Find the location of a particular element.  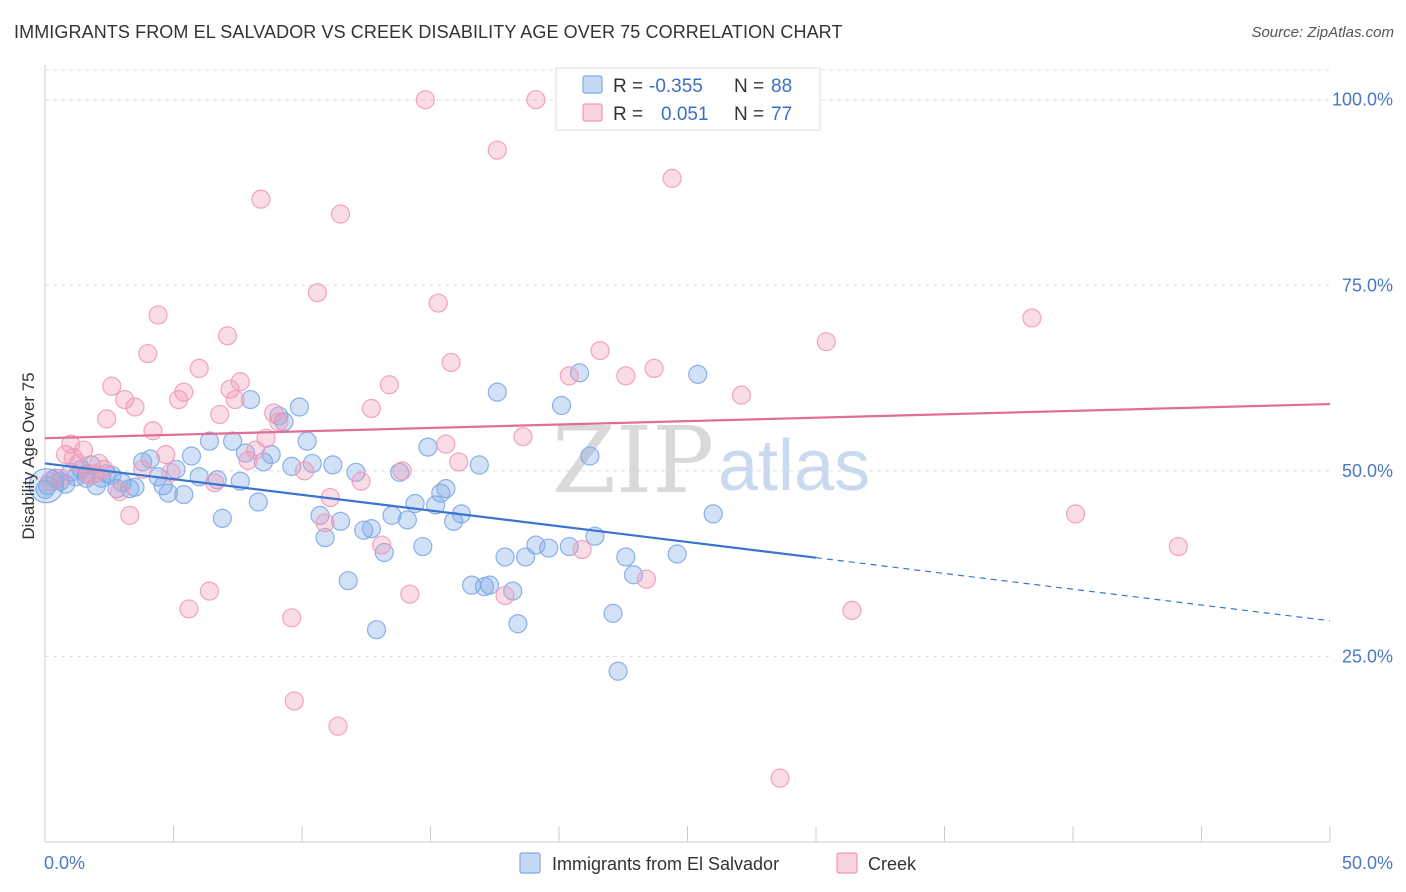

stats-legend-n-value: 88 is located at coordinates (781, 86).